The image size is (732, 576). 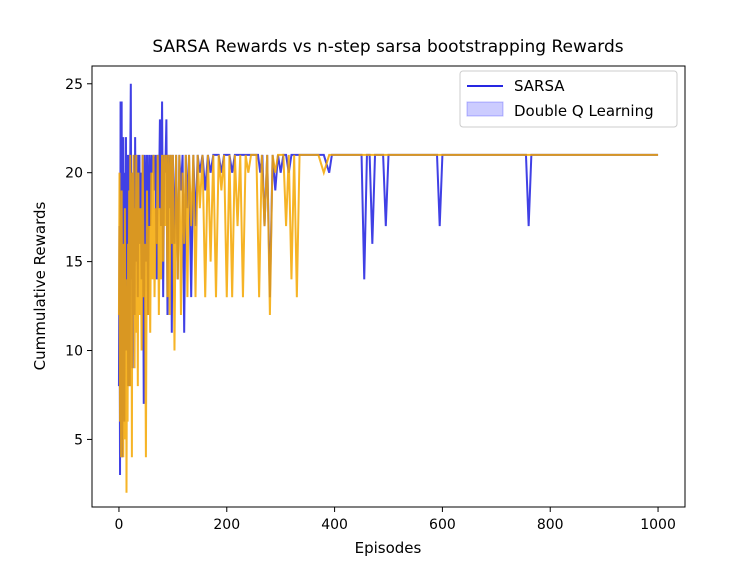 What do you see at coordinates (78, 440) in the screenshot?
I see `y-tick-label: 5` at bounding box center [78, 440].